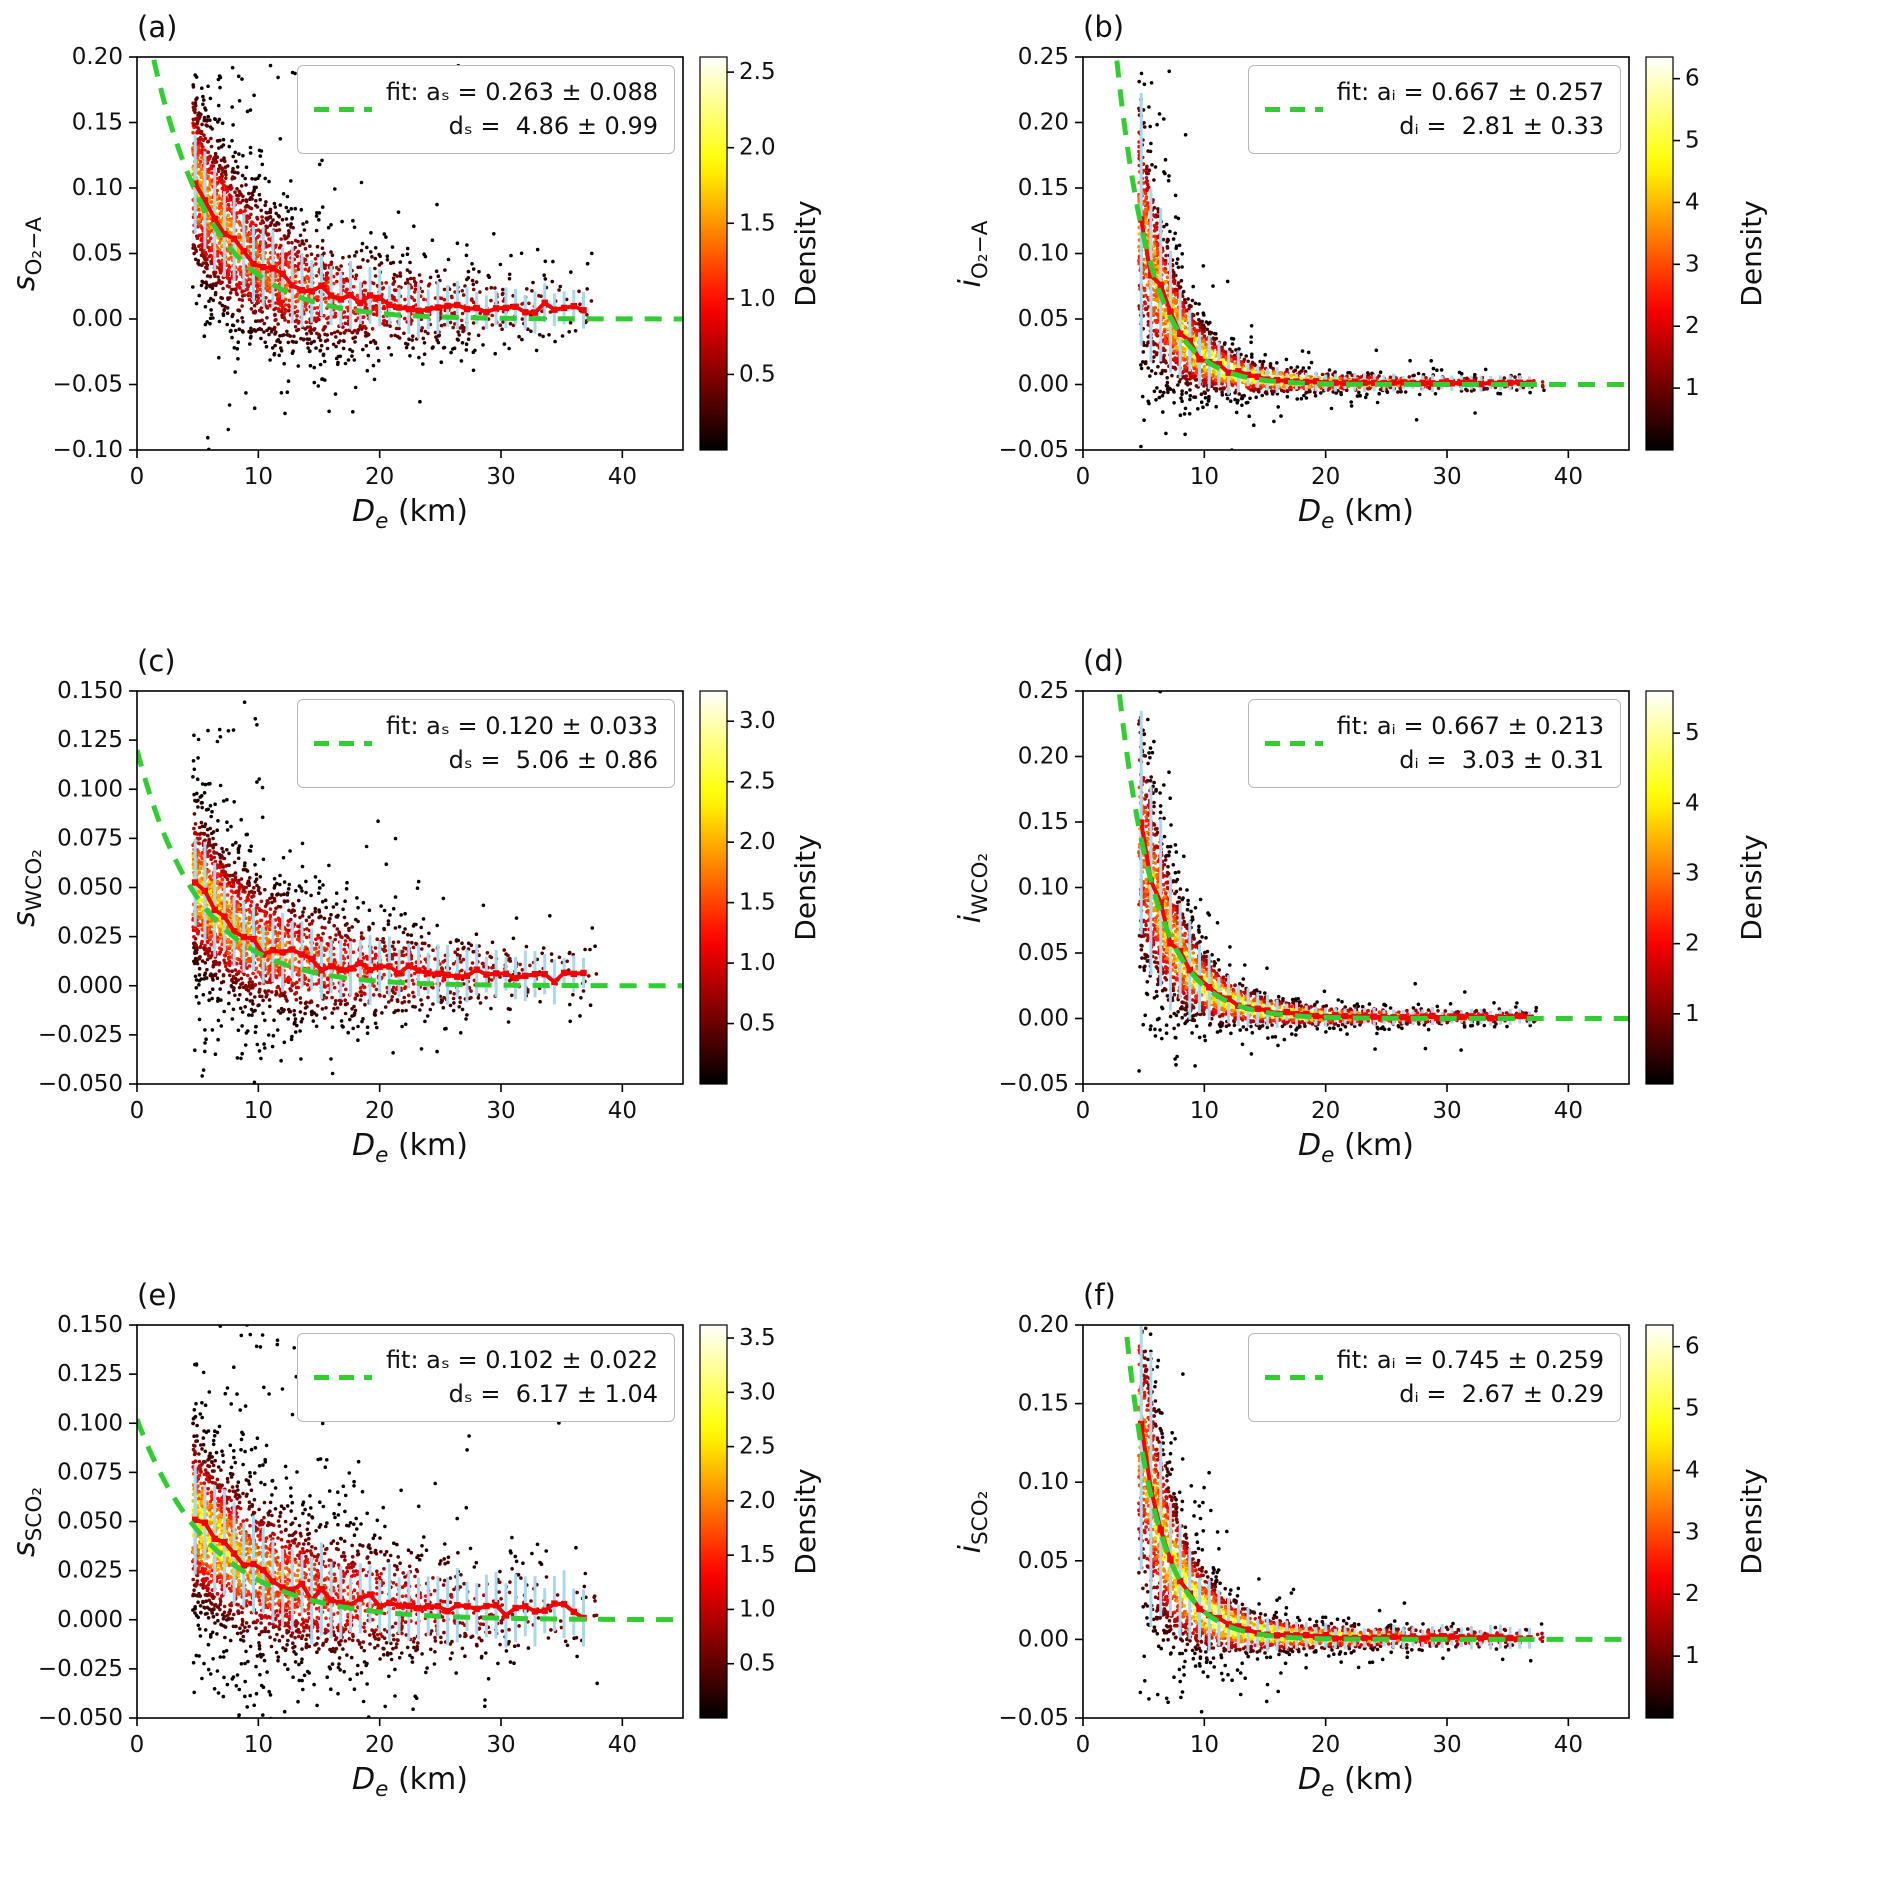 This screenshot has height=1902, width=1892. Describe the element at coordinates (757, 148) in the screenshot. I see `colorbar-tick-label: 2.0` at that location.